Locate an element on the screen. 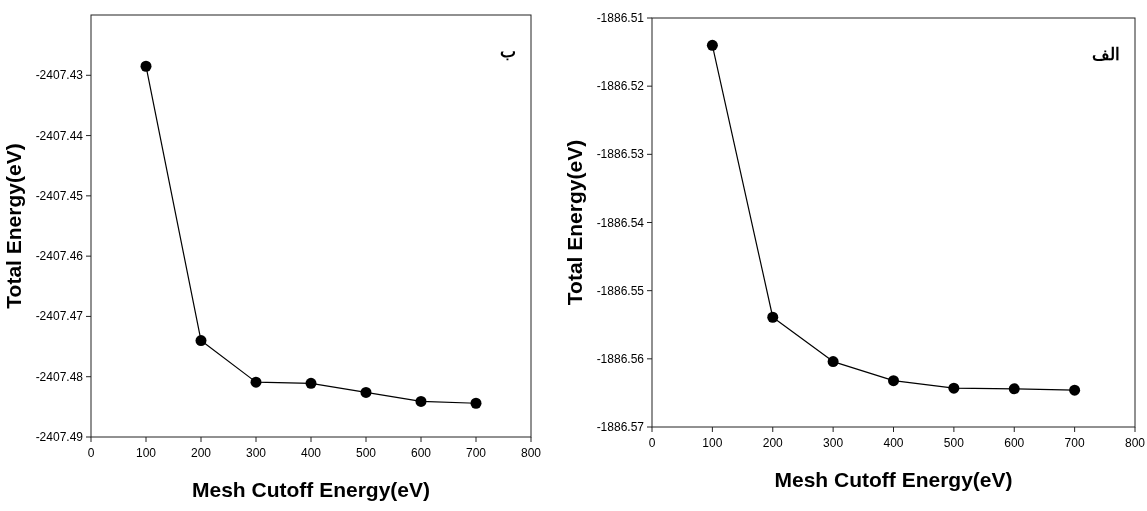  y-tick-label: -1886.52 is located at coordinates (620, 86).